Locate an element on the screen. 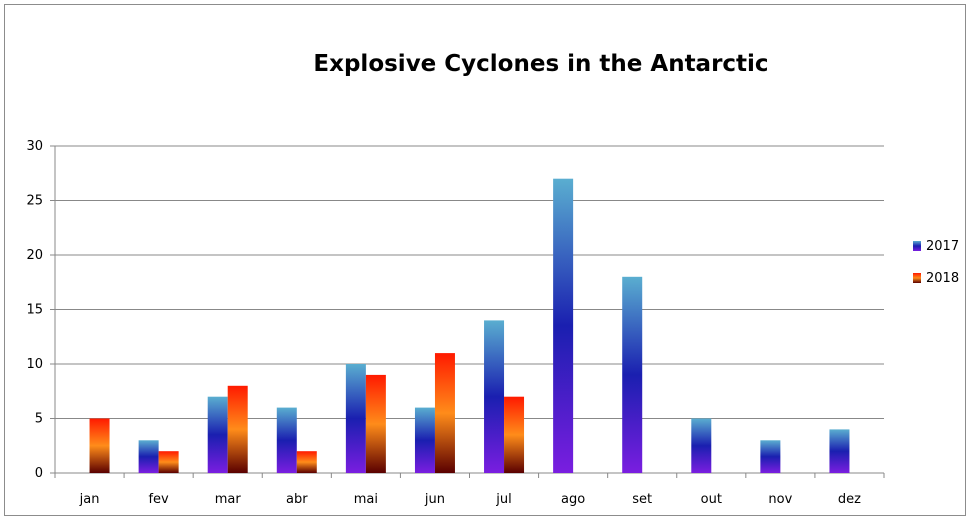 The height and width of the screenshot is (516, 968). bar-2018-jul is located at coordinates (514, 434).